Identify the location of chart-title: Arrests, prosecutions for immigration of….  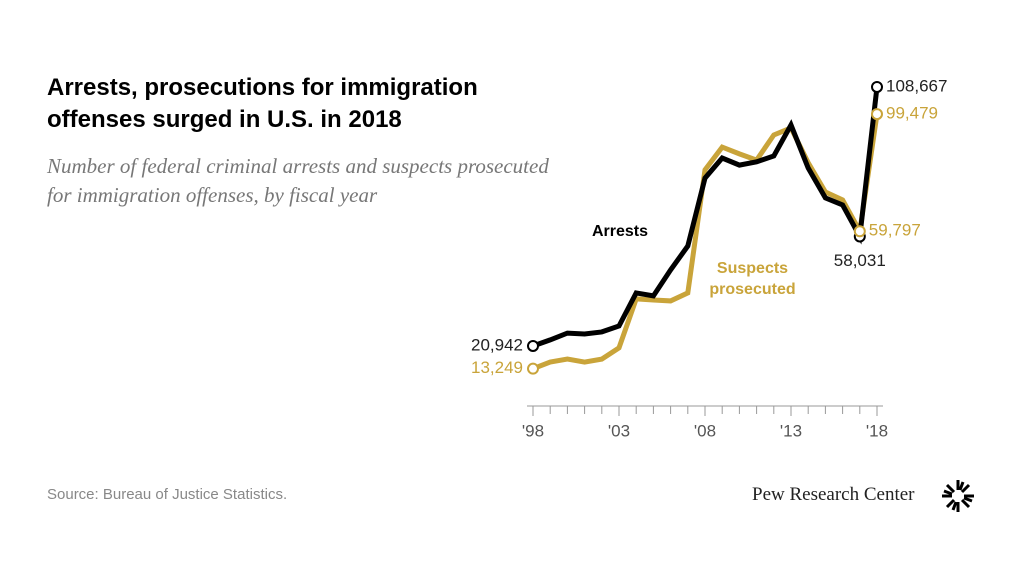
(262, 103).